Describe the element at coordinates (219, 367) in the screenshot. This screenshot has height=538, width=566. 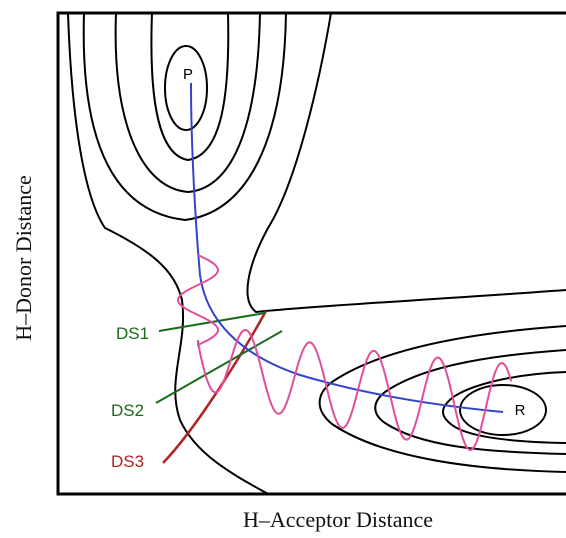
I see `ds2-line` at that location.